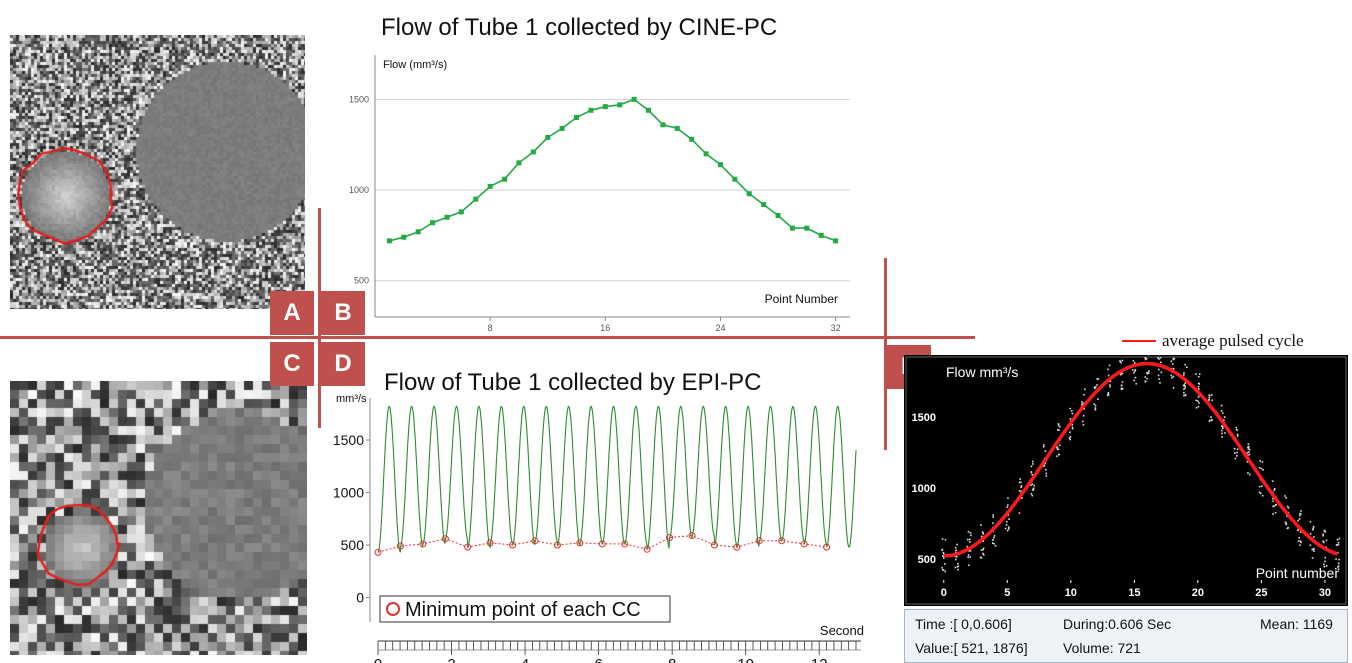 The height and width of the screenshot is (663, 1352). Describe the element at coordinates (1233, 340) in the screenshot. I see `legend-label: average pulsed cycle` at that location.